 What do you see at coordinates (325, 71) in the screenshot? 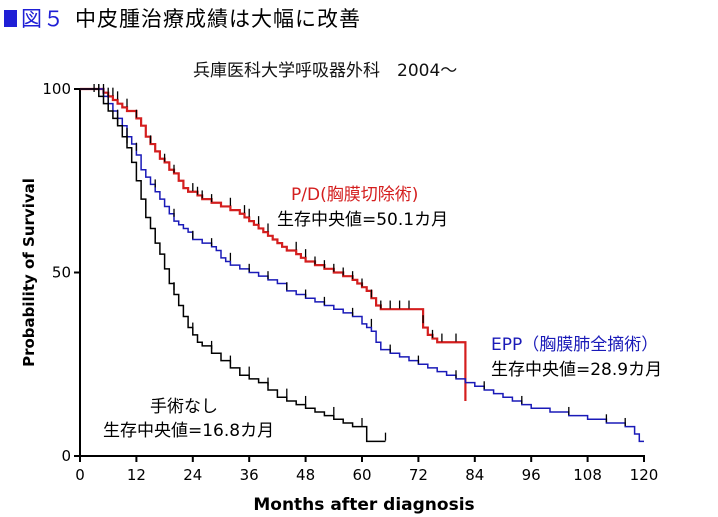
I see `institution-label: 兵庫医科大学呼吸器外科 2004〜` at bounding box center [325, 71].